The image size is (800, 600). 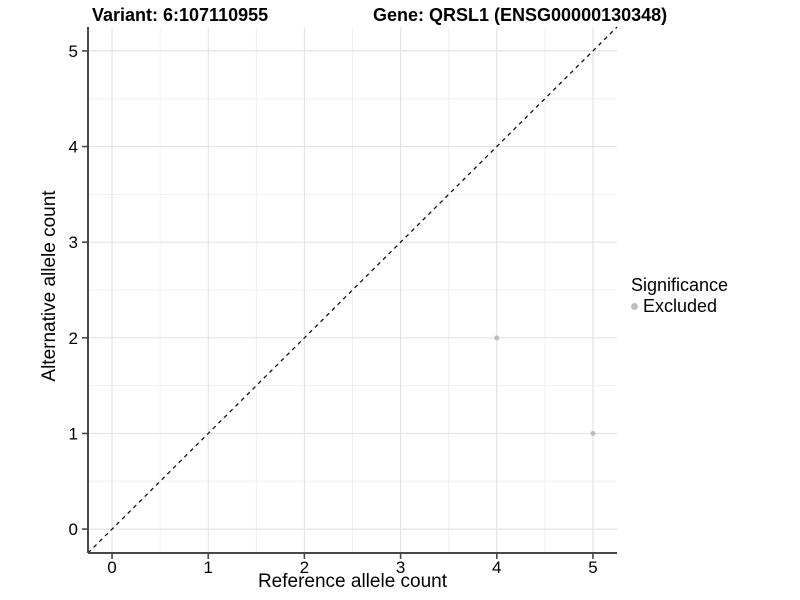 I want to click on legend-item-excluded: Excluded, so click(x=679, y=306).